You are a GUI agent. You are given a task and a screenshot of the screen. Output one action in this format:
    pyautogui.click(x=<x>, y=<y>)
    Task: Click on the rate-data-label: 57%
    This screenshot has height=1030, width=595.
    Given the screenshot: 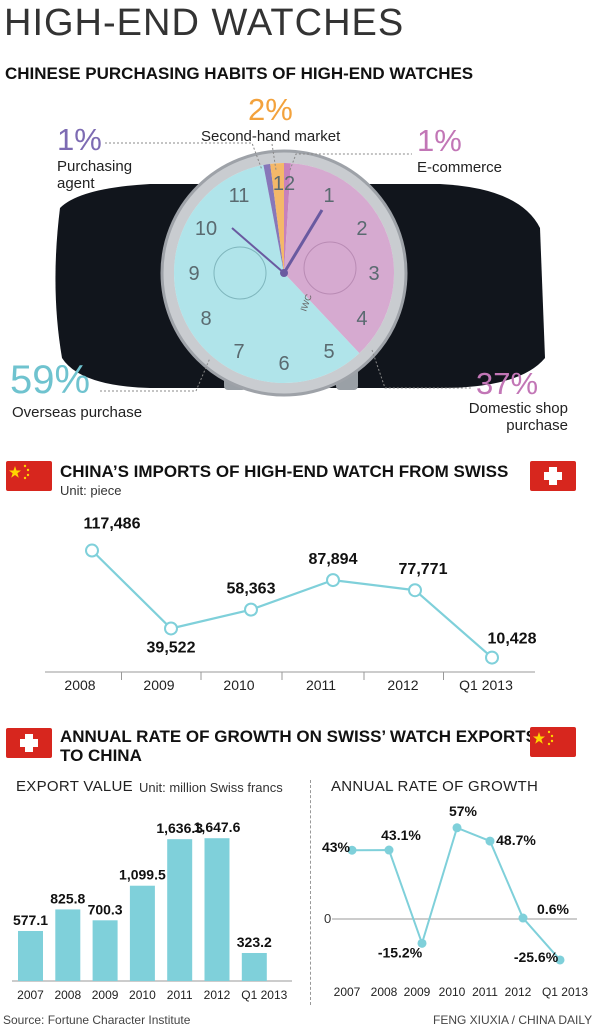 What is the action you would take?
    pyautogui.click(x=463, y=811)
    